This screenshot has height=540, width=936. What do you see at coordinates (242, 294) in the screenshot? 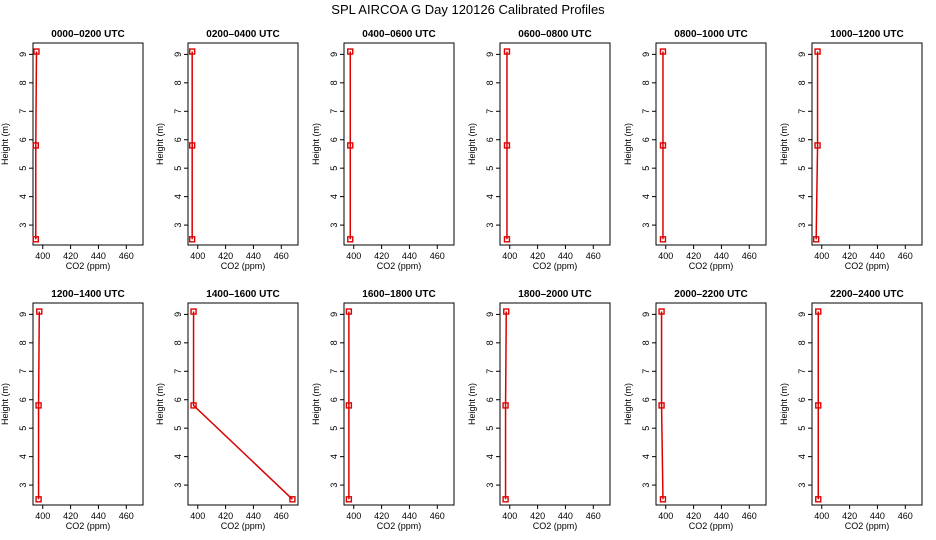
I see `panel-title: 1400–1600 UTC` at bounding box center [242, 294].